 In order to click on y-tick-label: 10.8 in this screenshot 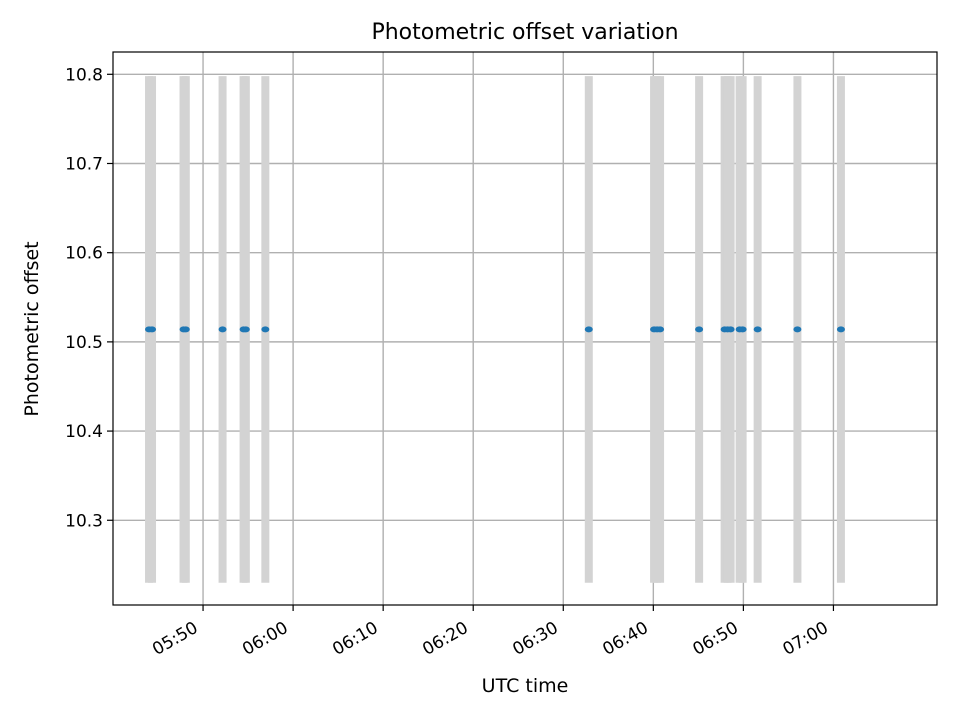, I will do `click(84, 75)`.